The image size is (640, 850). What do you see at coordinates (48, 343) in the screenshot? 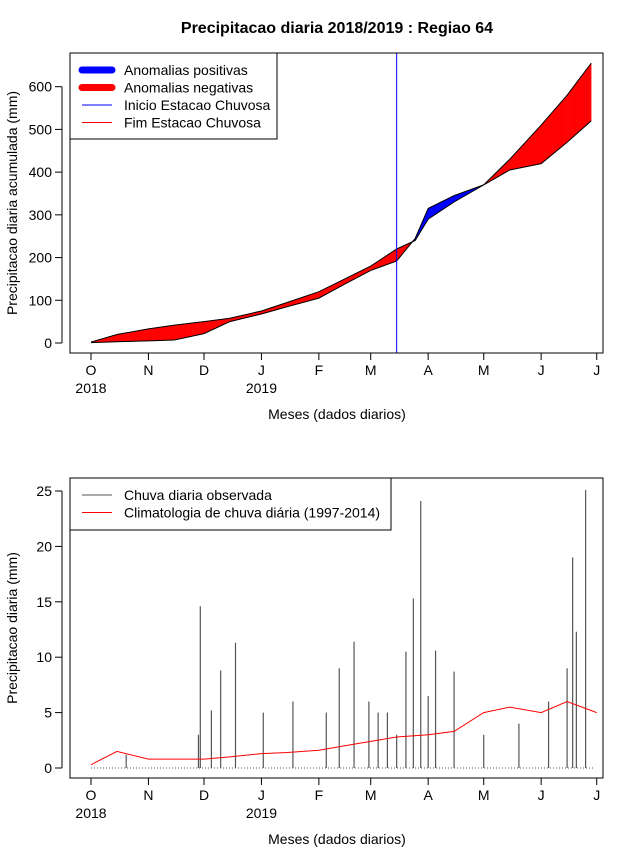
I see `y-tick-label: 0` at bounding box center [48, 343].